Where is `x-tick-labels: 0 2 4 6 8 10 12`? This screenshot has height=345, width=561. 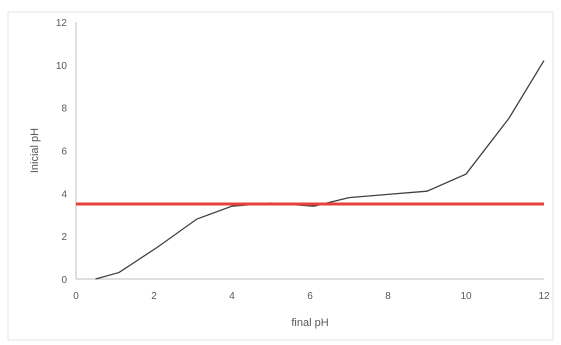
x-tick-labels: 0 2 4 6 8 10 12 is located at coordinates (311, 296).